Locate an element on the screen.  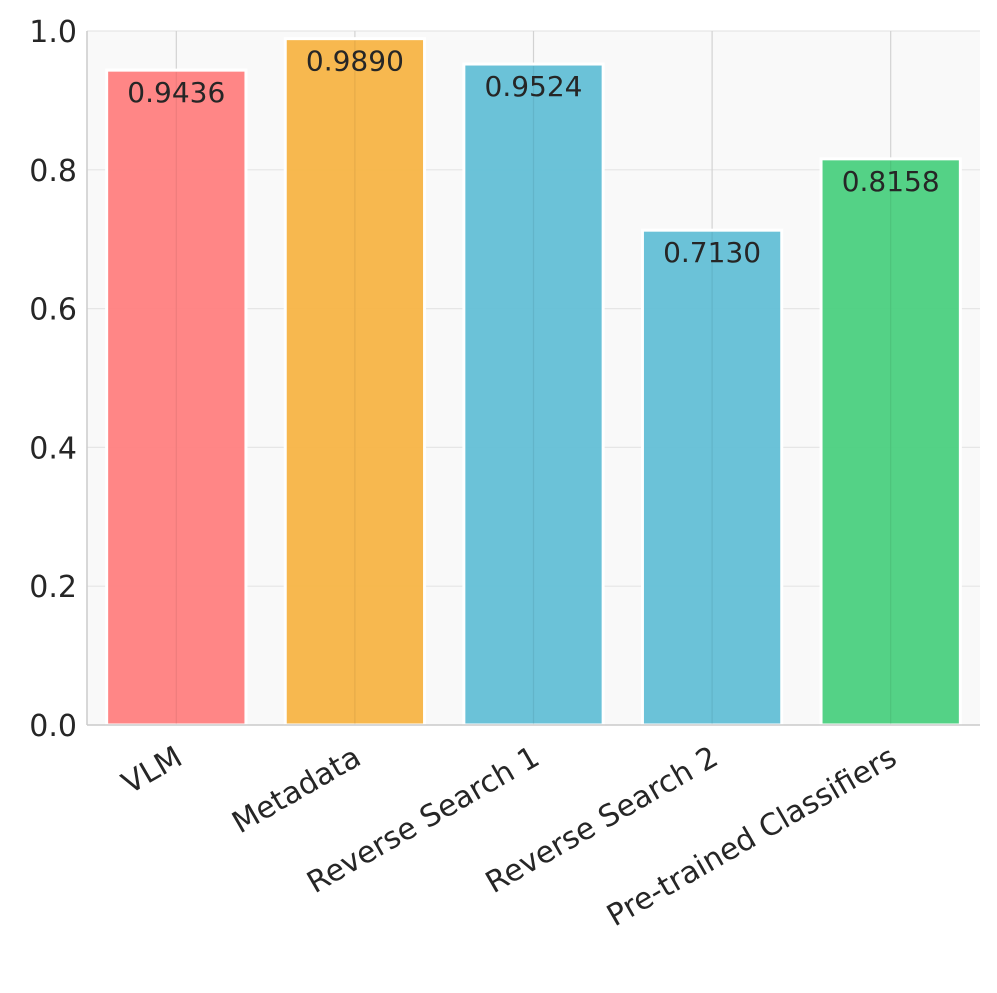
y-tick-label: 0.0 is located at coordinates (53, 726).